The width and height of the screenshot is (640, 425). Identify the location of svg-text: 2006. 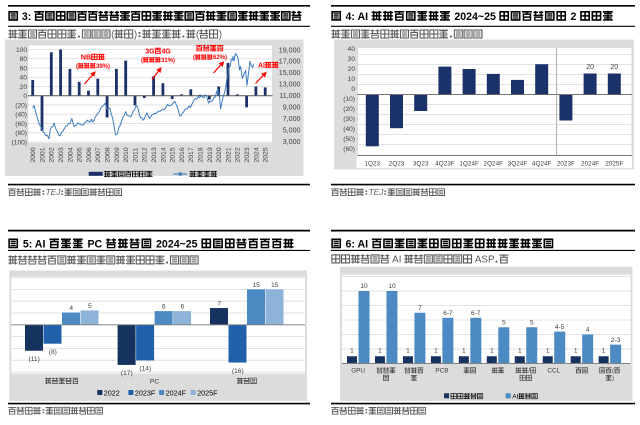
(89, 154).